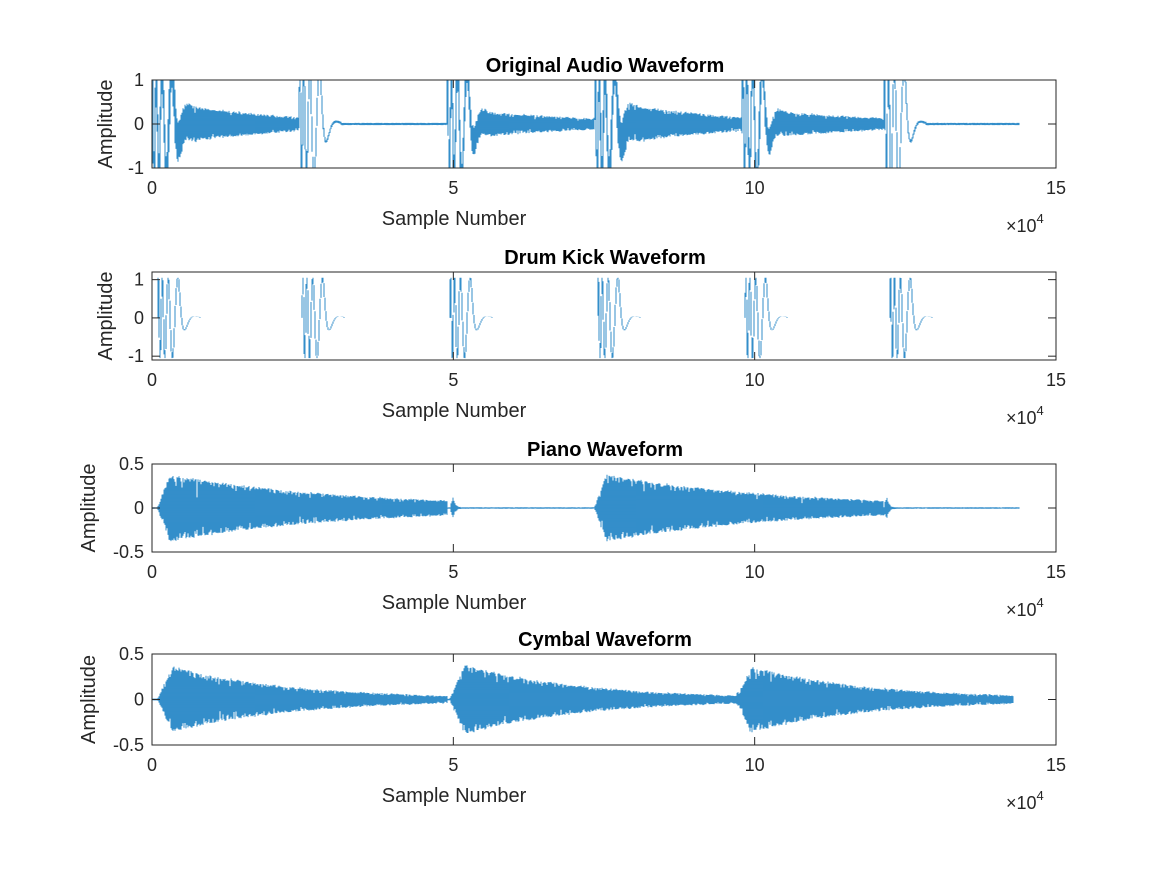  What do you see at coordinates (605, 66) in the screenshot?
I see `subplot-title: Original Audio Waveform` at bounding box center [605, 66].